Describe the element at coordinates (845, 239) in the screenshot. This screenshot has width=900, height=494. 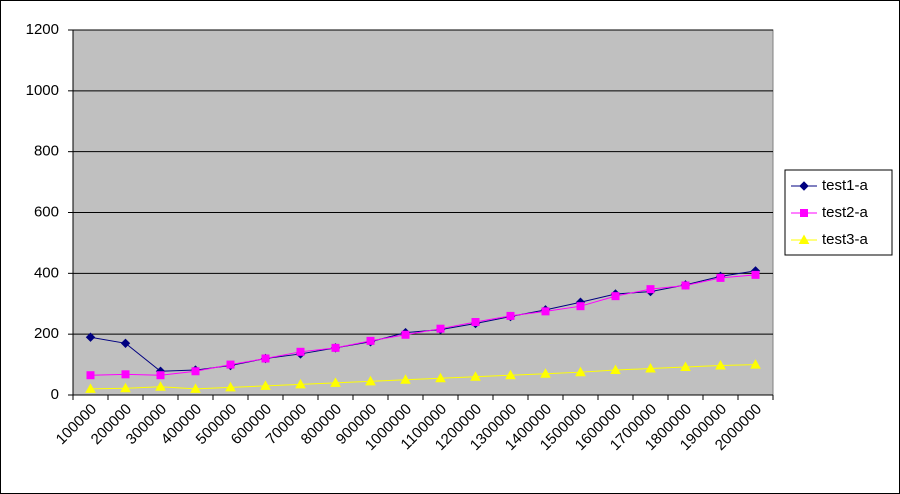
I see `legend-label: test3-a` at that location.